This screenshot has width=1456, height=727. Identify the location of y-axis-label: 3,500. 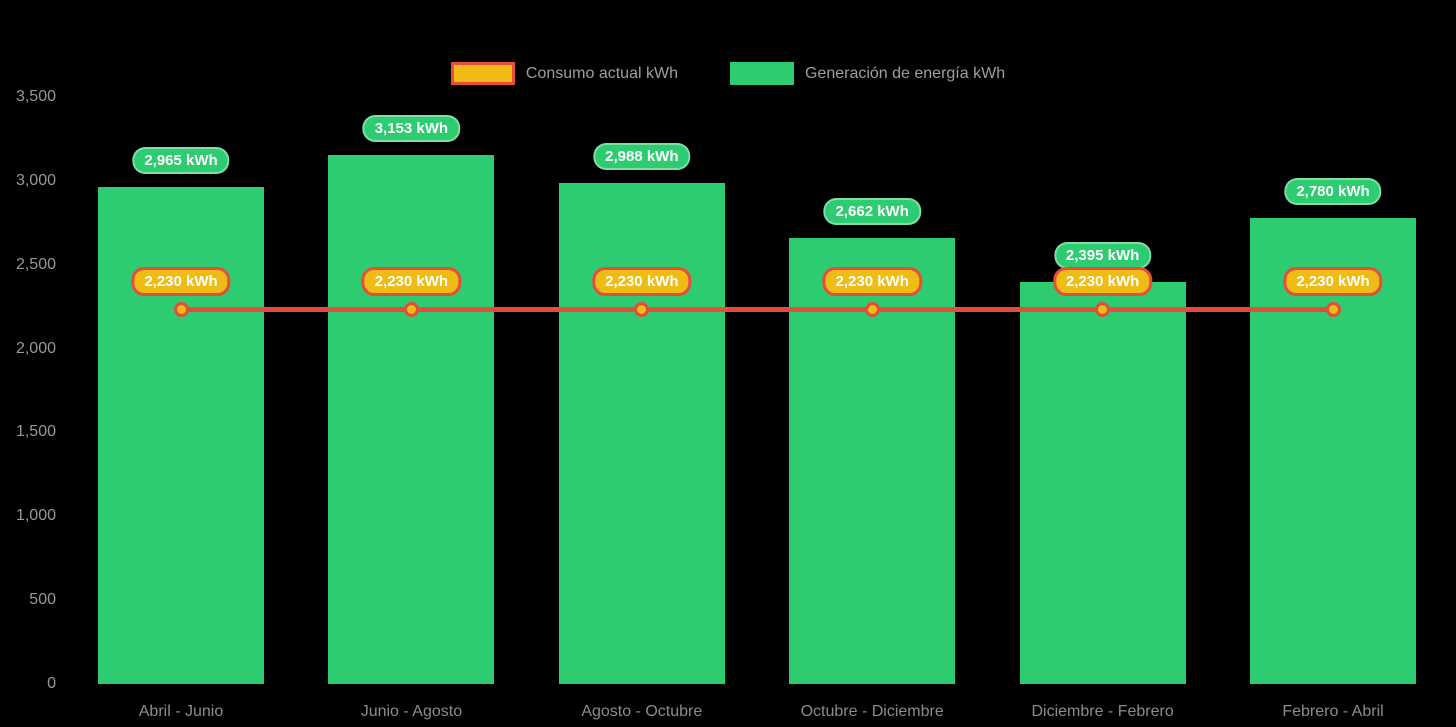
(35, 96).